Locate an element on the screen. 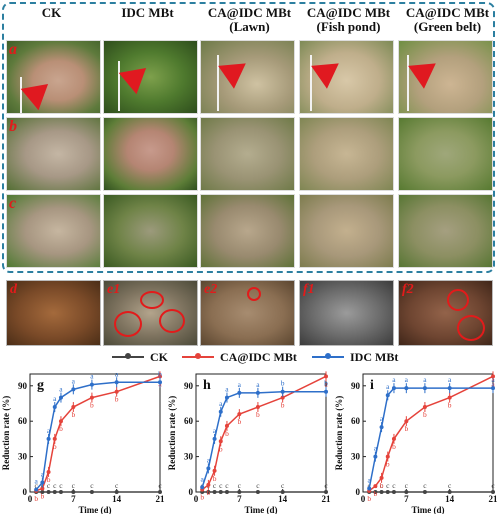 The image size is (499, 514). photo-c-greenbelt is located at coordinates (445, 231).